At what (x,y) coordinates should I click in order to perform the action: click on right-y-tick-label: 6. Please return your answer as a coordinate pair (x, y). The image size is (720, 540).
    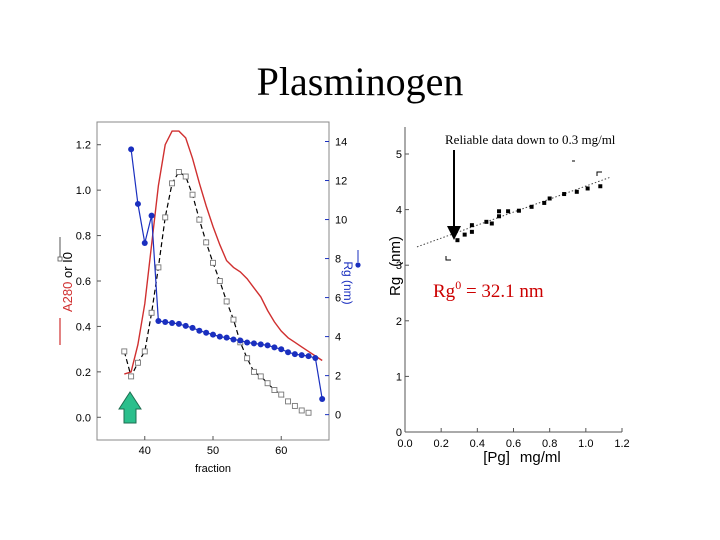
    Looking at the image, I should click on (338, 299).